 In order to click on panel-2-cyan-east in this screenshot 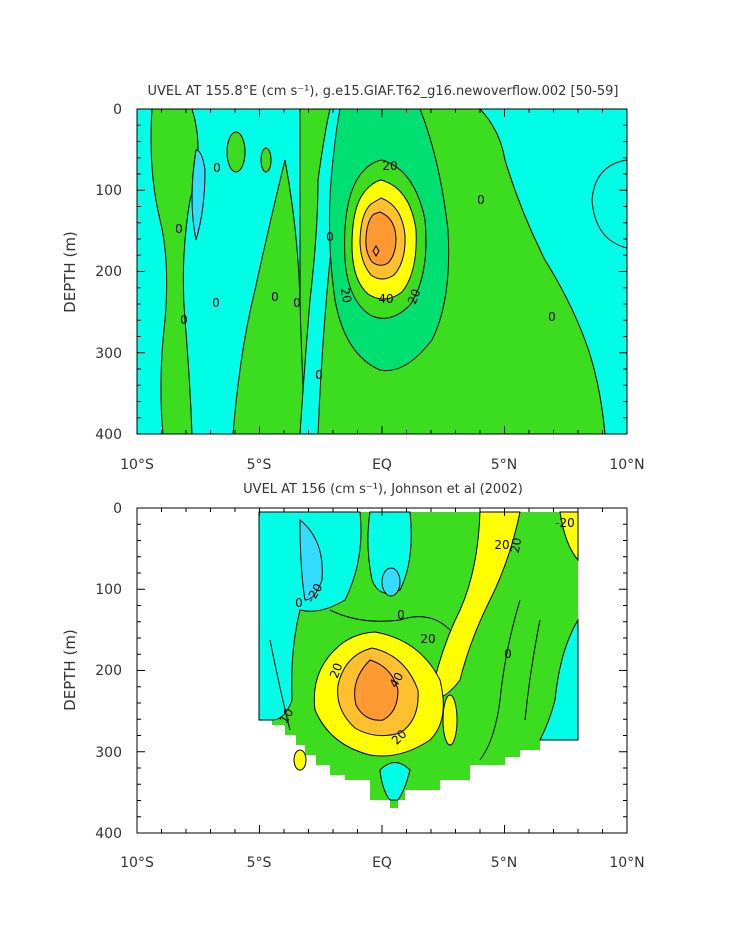, I will do `click(559, 679)`.